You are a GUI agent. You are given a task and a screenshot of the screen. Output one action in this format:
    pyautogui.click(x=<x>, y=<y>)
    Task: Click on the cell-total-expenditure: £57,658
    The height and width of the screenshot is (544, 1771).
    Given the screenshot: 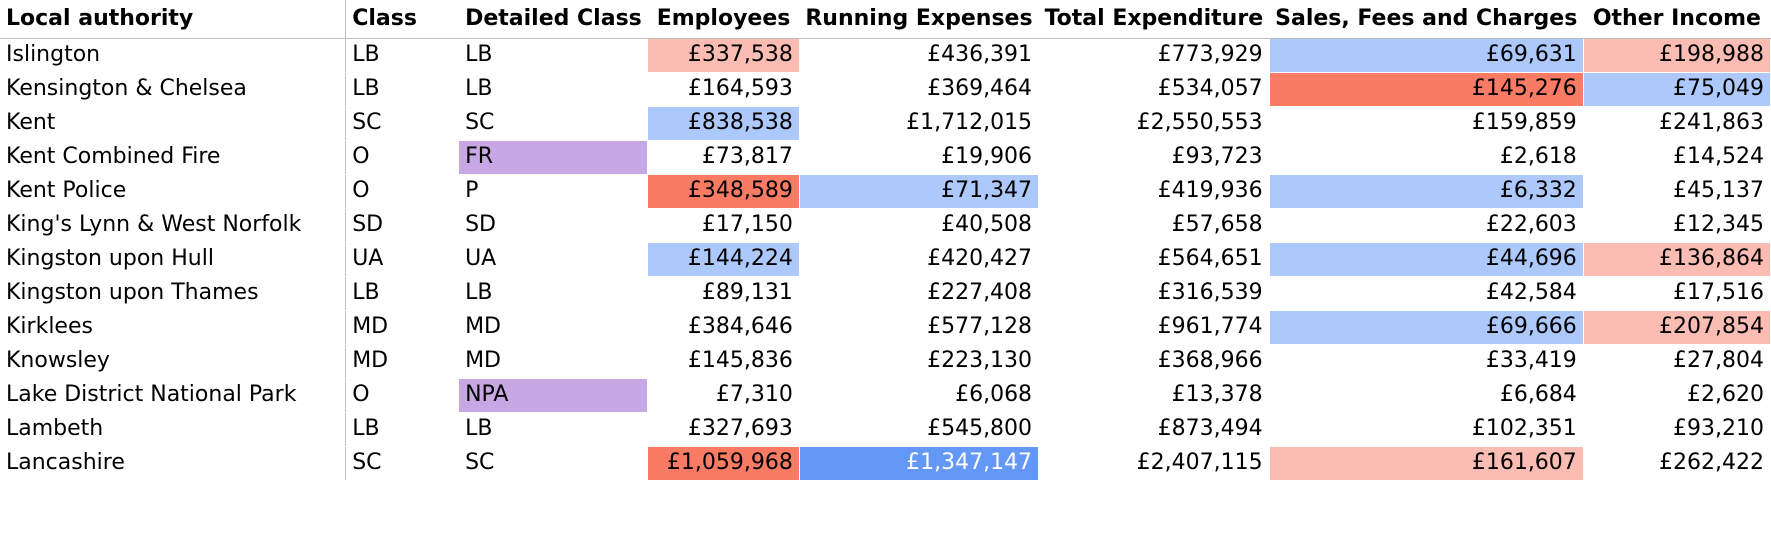 What is the action you would take?
    pyautogui.click(x=1154, y=225)
    